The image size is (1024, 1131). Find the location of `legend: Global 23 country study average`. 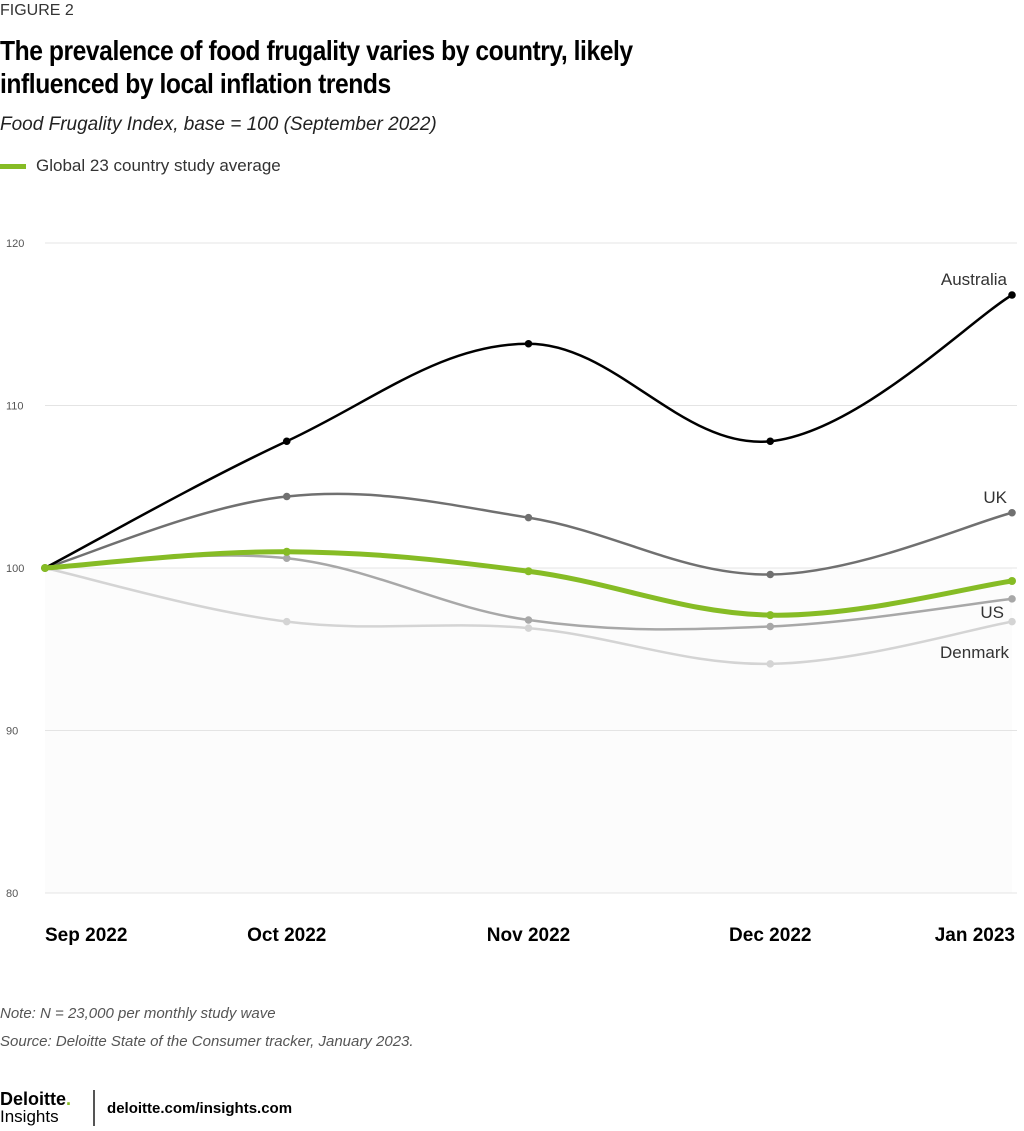

legend: Global 23 country study average is located at coordinates (140, 166).